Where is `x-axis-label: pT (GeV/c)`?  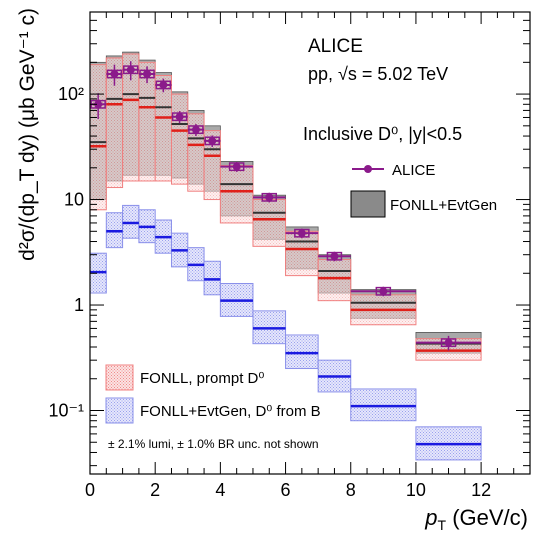
x-axis-label: pT (GeV/c) is located at coordinates (476, 519).